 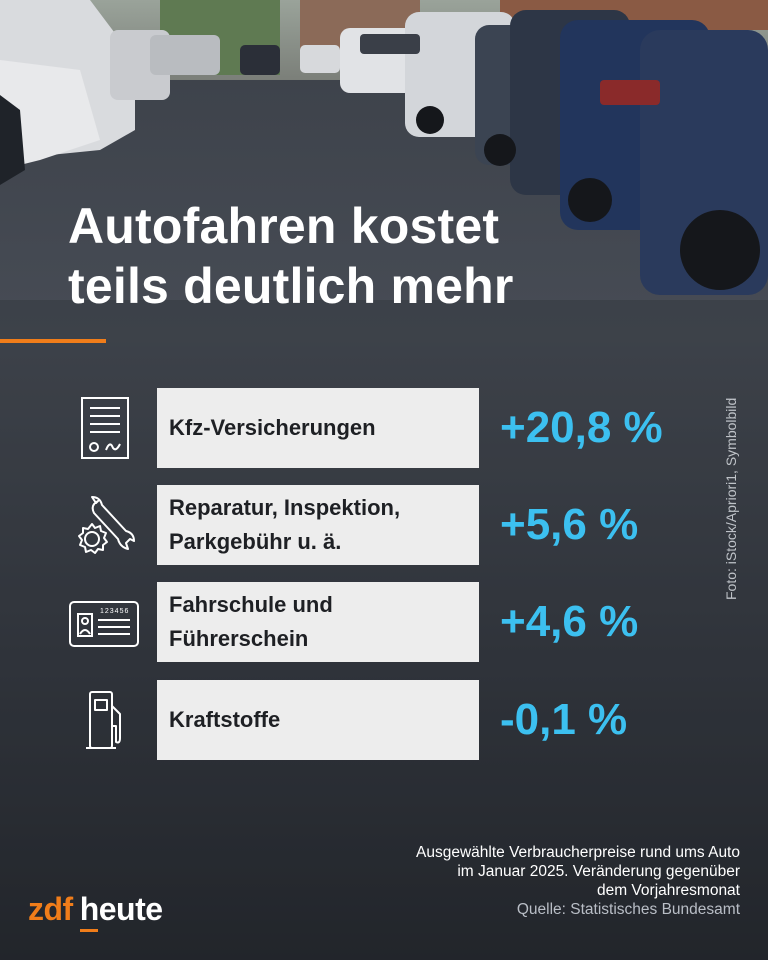 I want to click on logo-zdf: zdf, so click(x=50, y=909).